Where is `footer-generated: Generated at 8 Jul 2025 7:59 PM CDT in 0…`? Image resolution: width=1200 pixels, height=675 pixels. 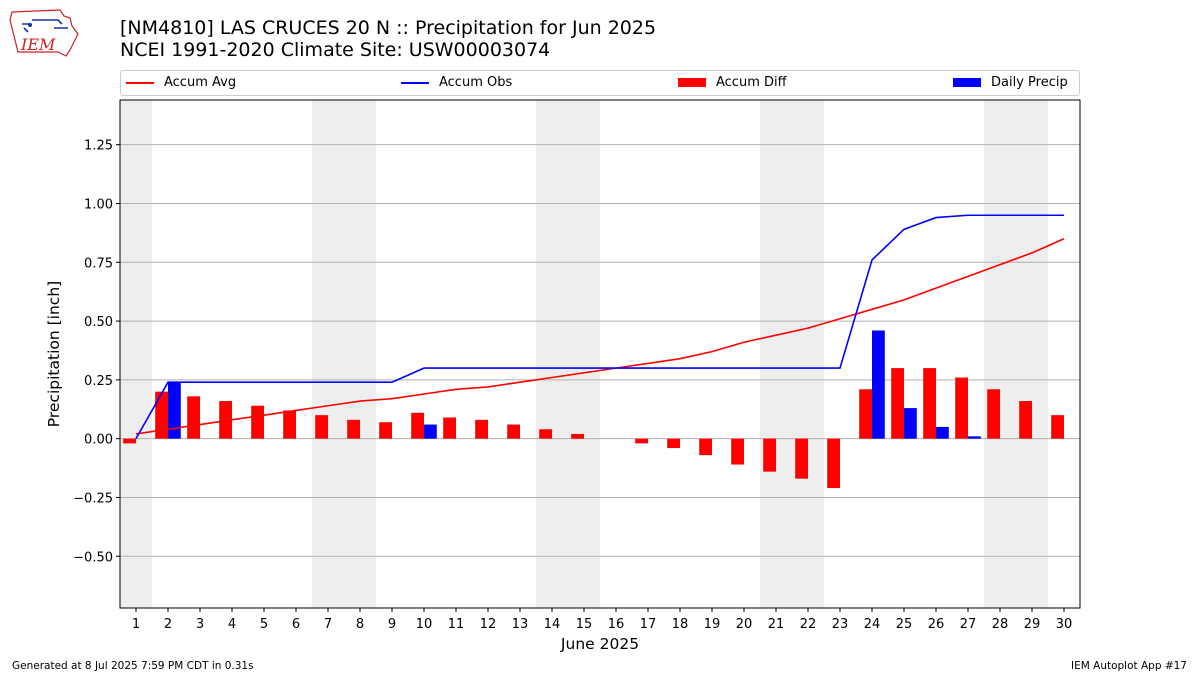 footer-generated: Generated at 8 Jul 2025 7:59 PM CDT in 0… is located at coordinates (133, 666).